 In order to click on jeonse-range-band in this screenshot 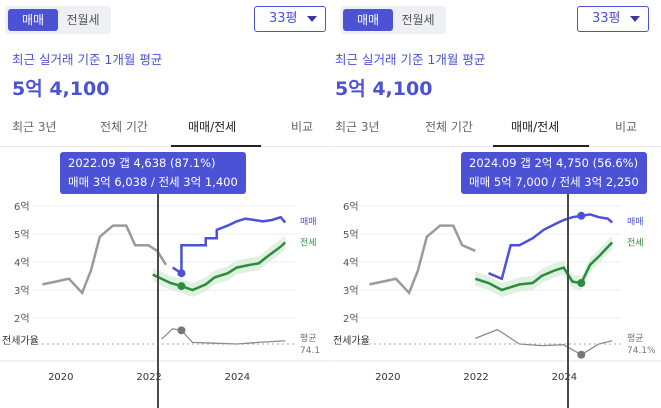, I will do `click(219, 266)`.